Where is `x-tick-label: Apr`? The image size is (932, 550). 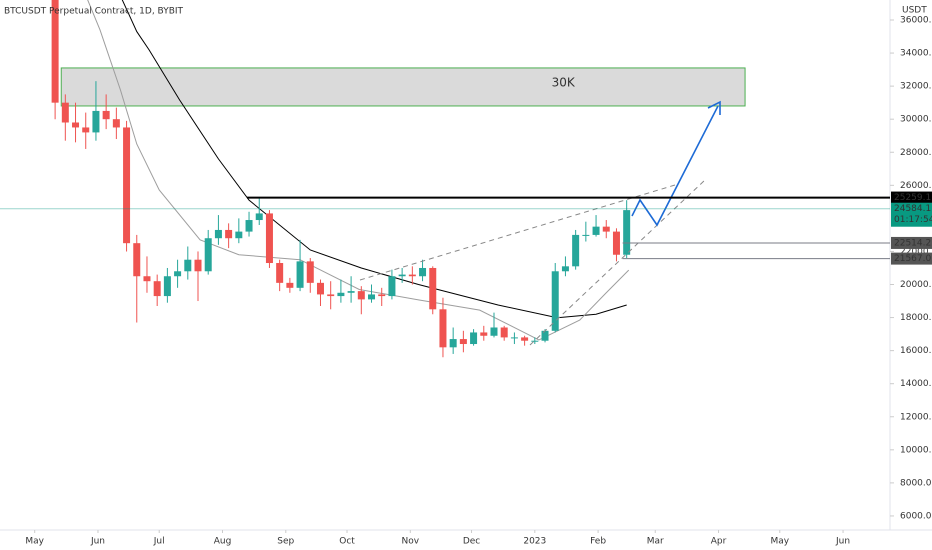 x-tick-label: Apr is located at coordinates (719, 542).